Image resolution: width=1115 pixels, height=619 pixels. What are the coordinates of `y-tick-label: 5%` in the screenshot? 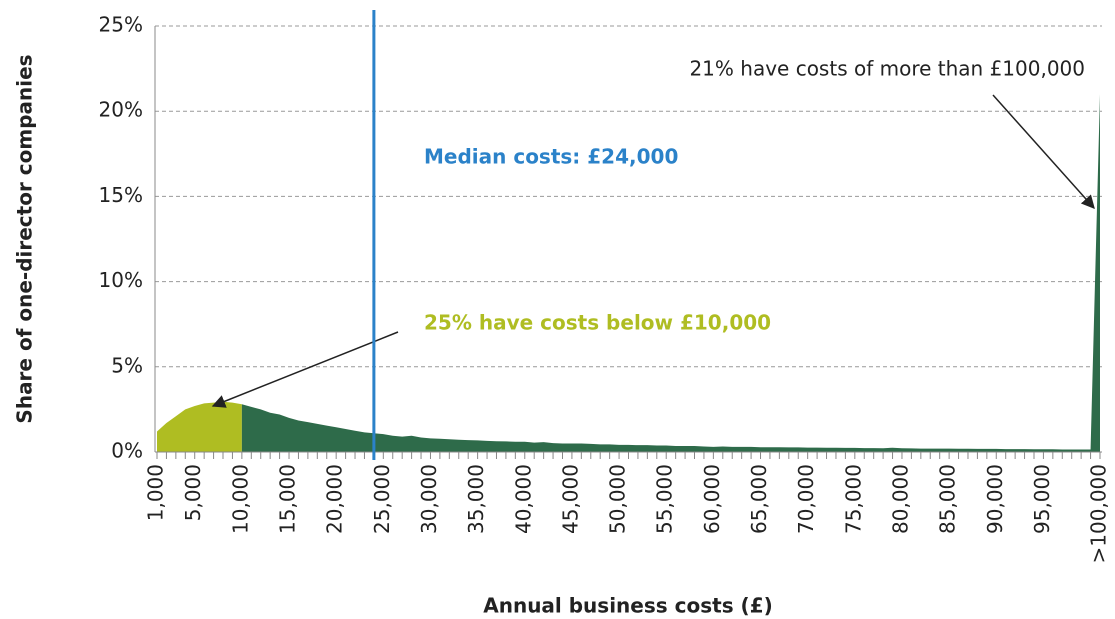 It's located at (127, 365).